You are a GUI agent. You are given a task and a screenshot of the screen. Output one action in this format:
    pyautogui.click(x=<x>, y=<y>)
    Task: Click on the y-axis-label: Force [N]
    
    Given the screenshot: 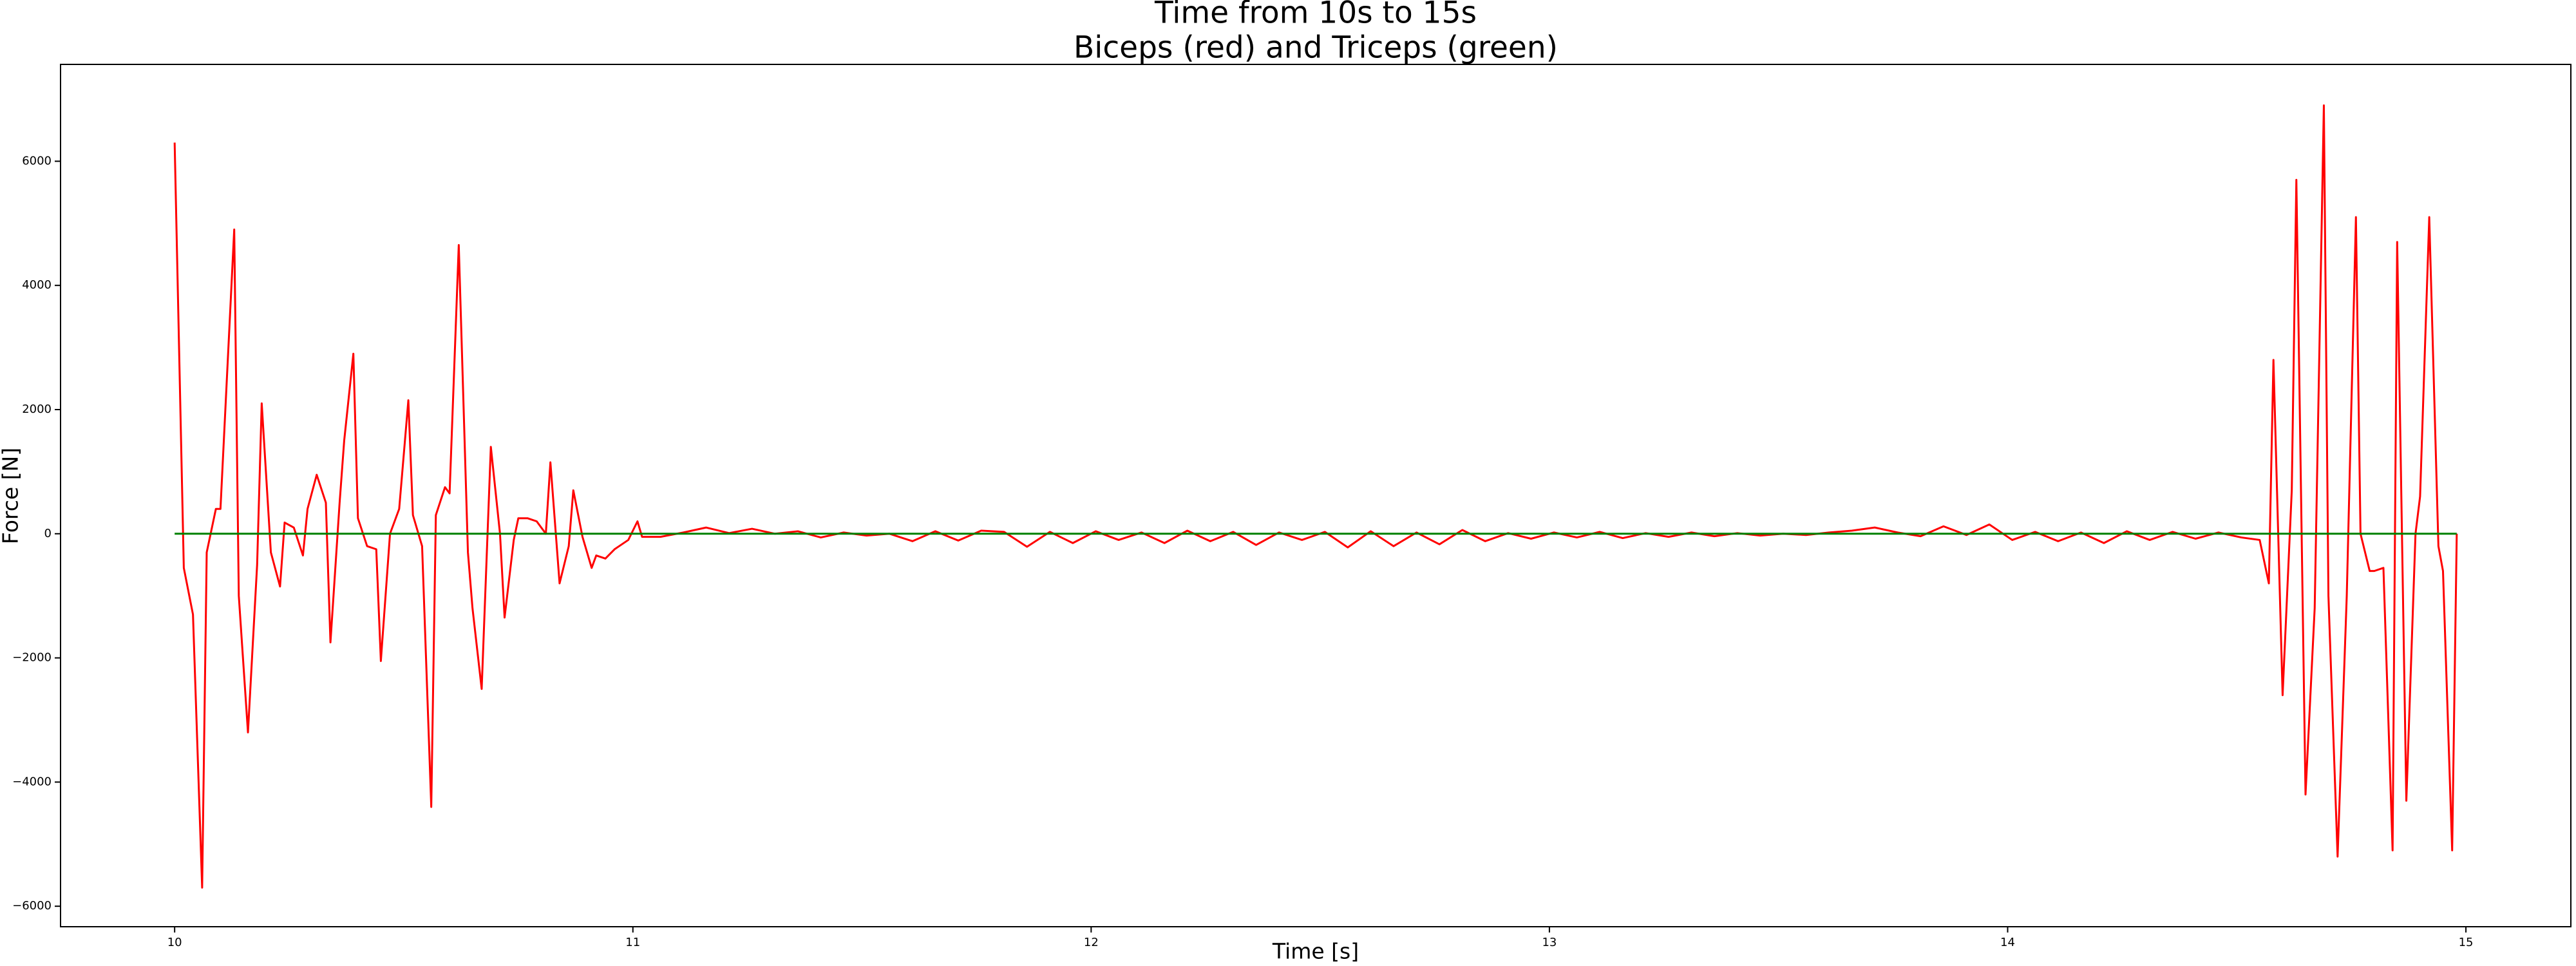 What is the action you would take?
    pyautogui.click(x=11, y=496)
    